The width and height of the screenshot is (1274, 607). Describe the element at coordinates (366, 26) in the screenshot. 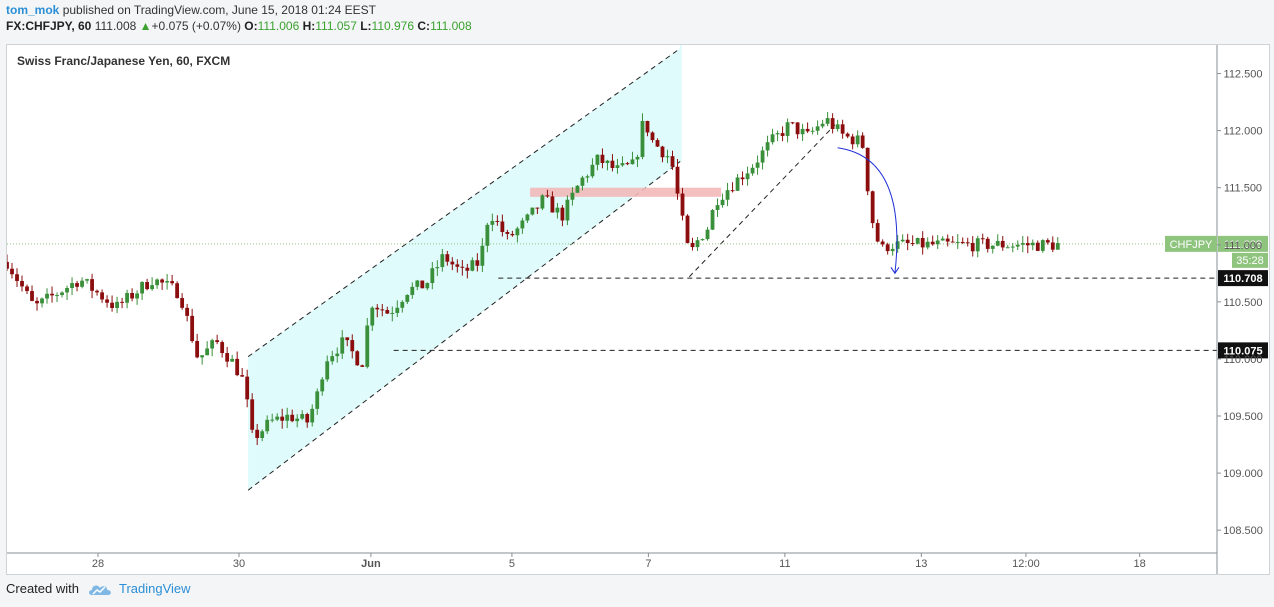

I see `low-label: L:` at that location.